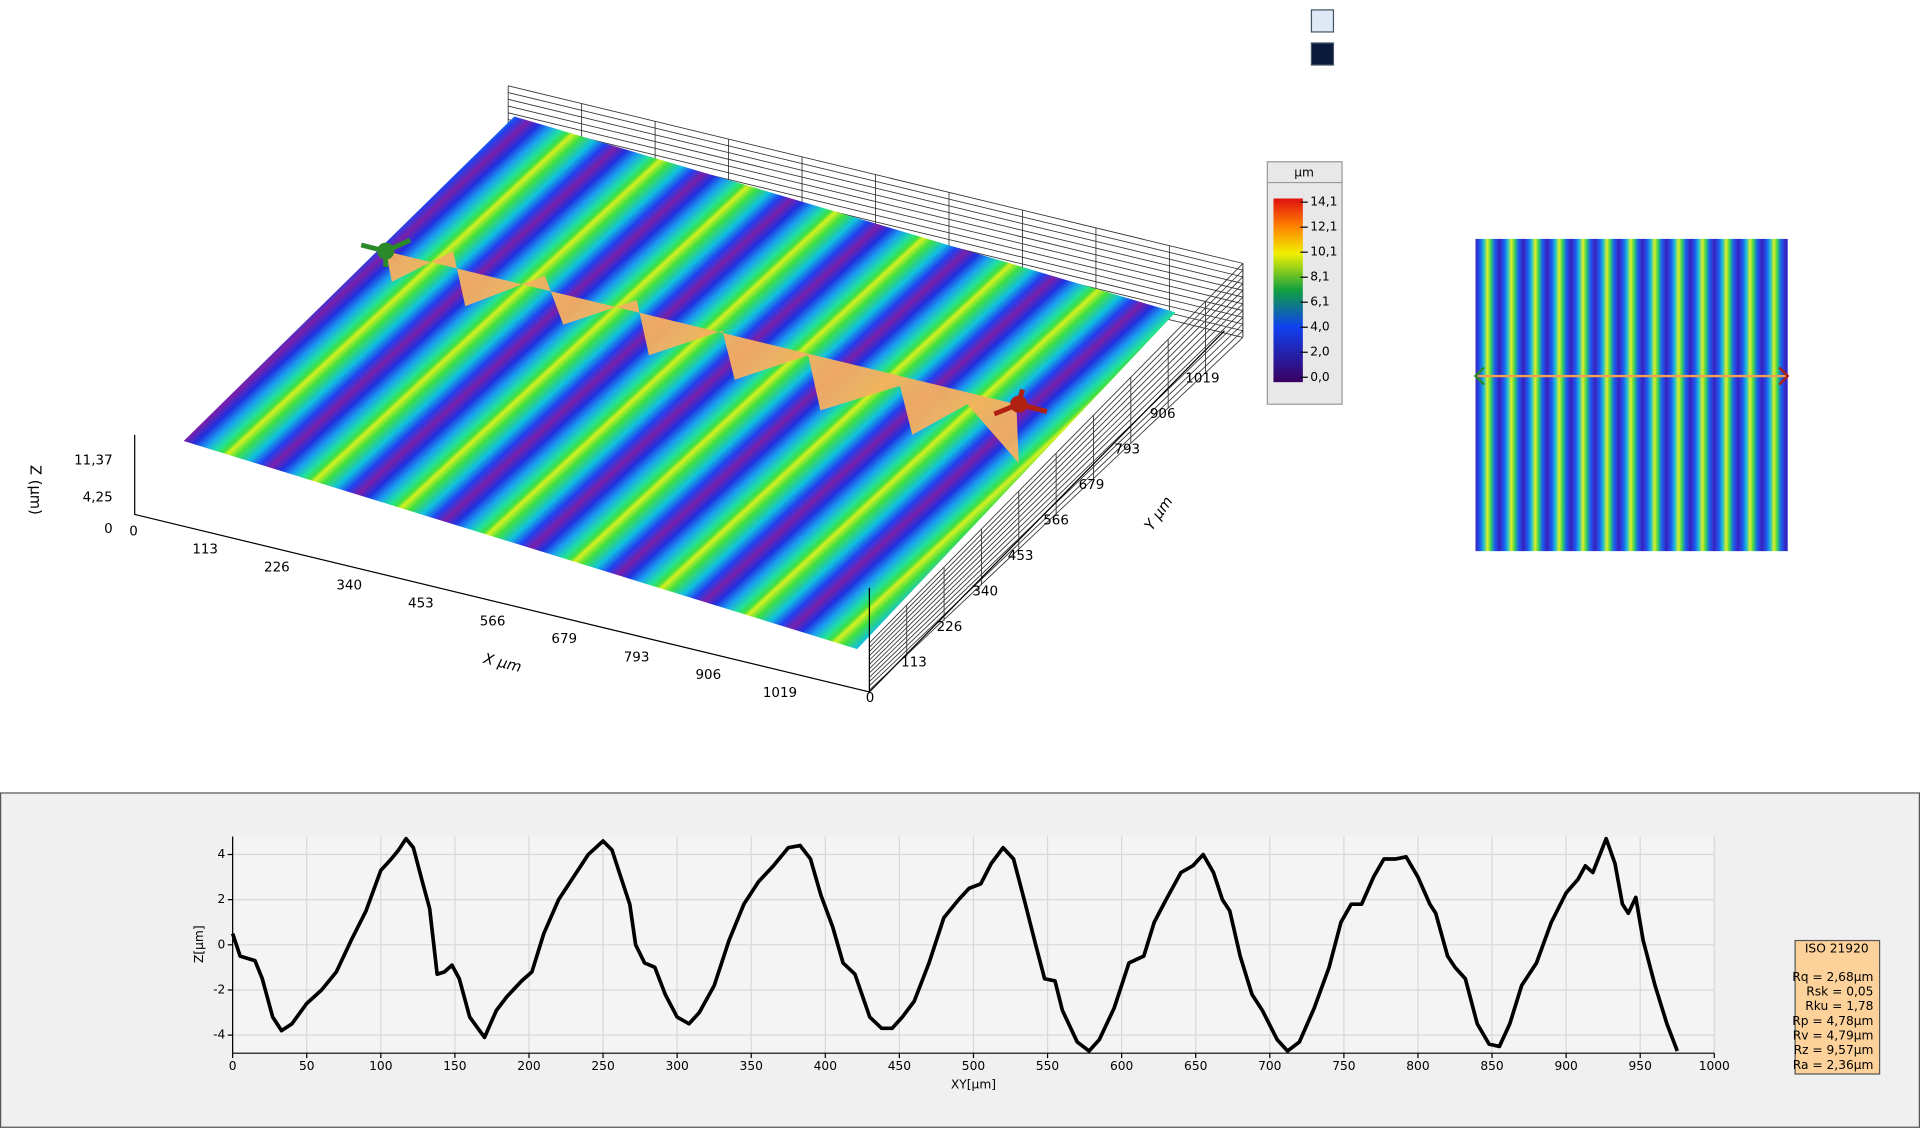 The image size is (1920, 1128). Describe the element at coordinates (1834, 1050) in the screenshot. I see `roughness-value: Rz = 9,57µm` at that location.